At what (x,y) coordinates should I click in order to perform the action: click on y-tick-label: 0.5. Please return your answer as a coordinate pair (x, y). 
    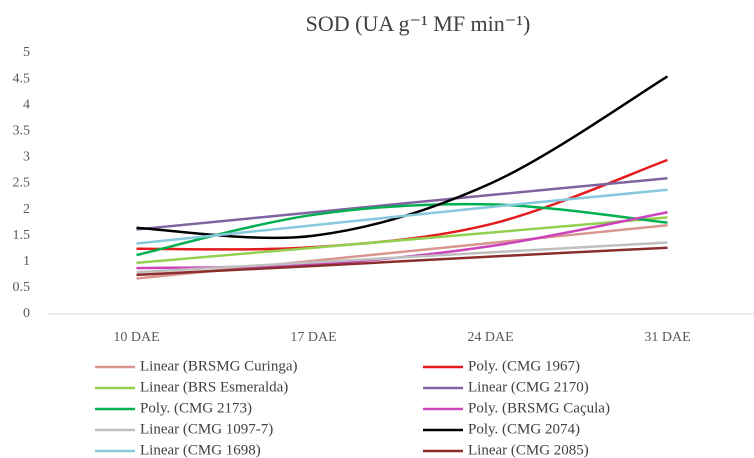
    Looking at the image, I should click on (22, 287).